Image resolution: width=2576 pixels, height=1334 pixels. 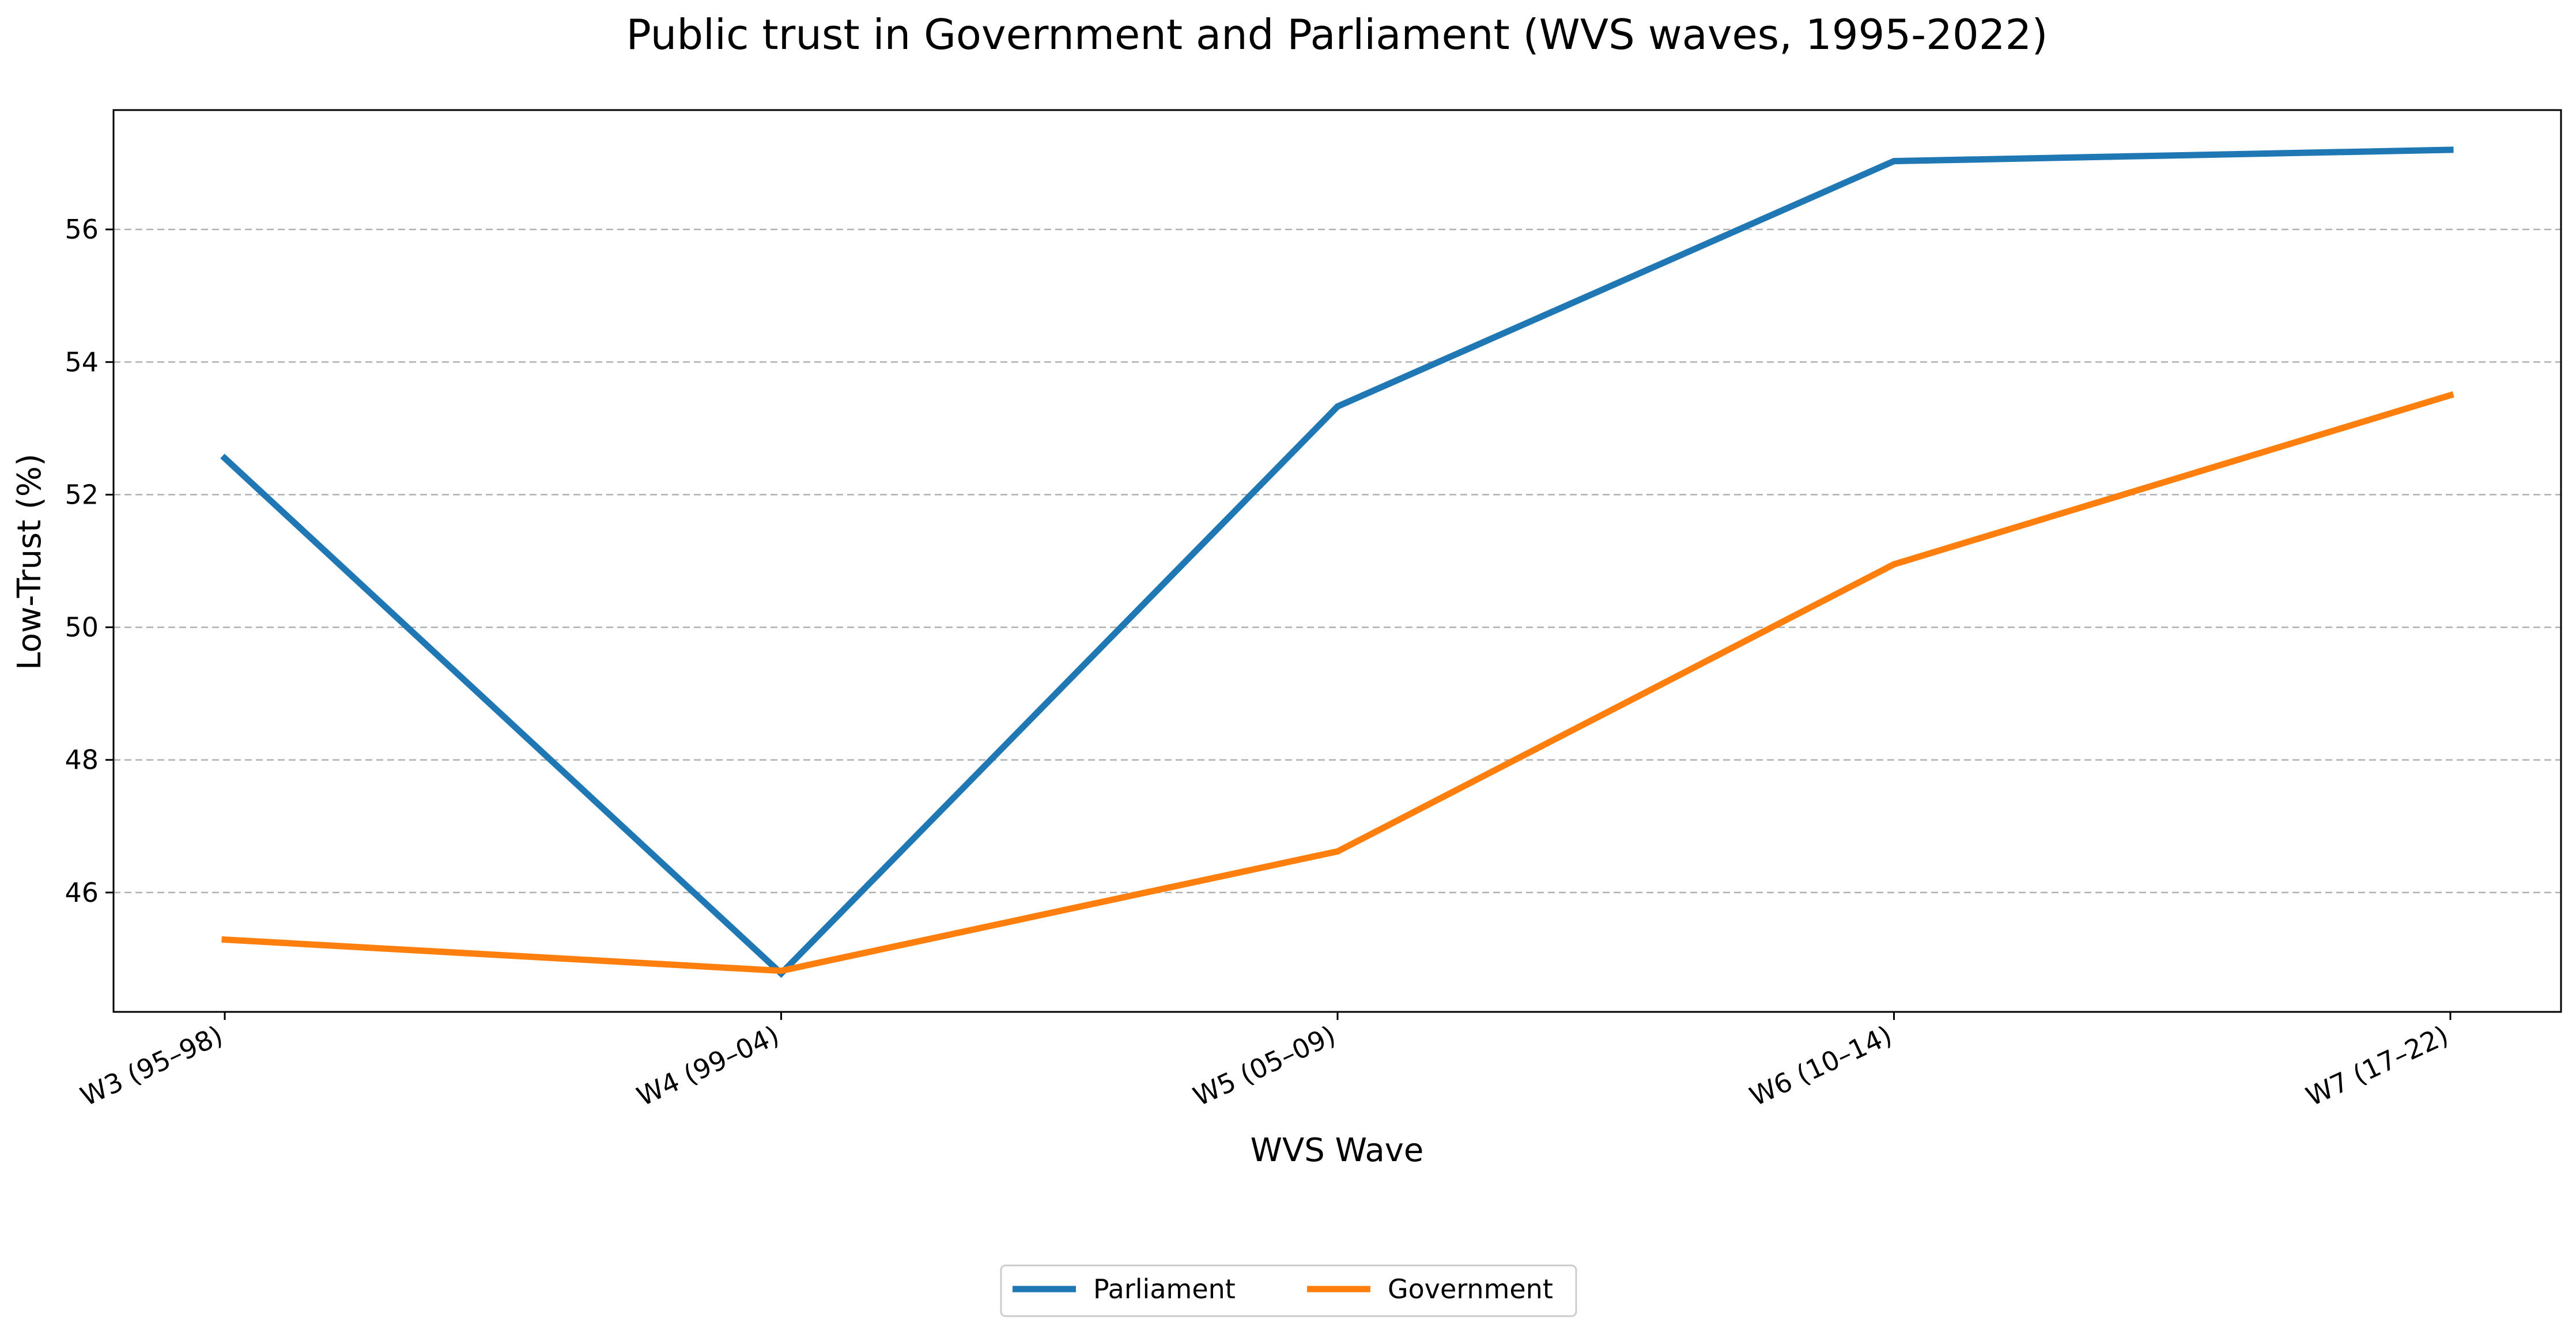 What do you see at coordinates (1337, 1150) in the screenshot?
I see `x-axis-label: WVS Wave` at bounding box center [1337, 1150].